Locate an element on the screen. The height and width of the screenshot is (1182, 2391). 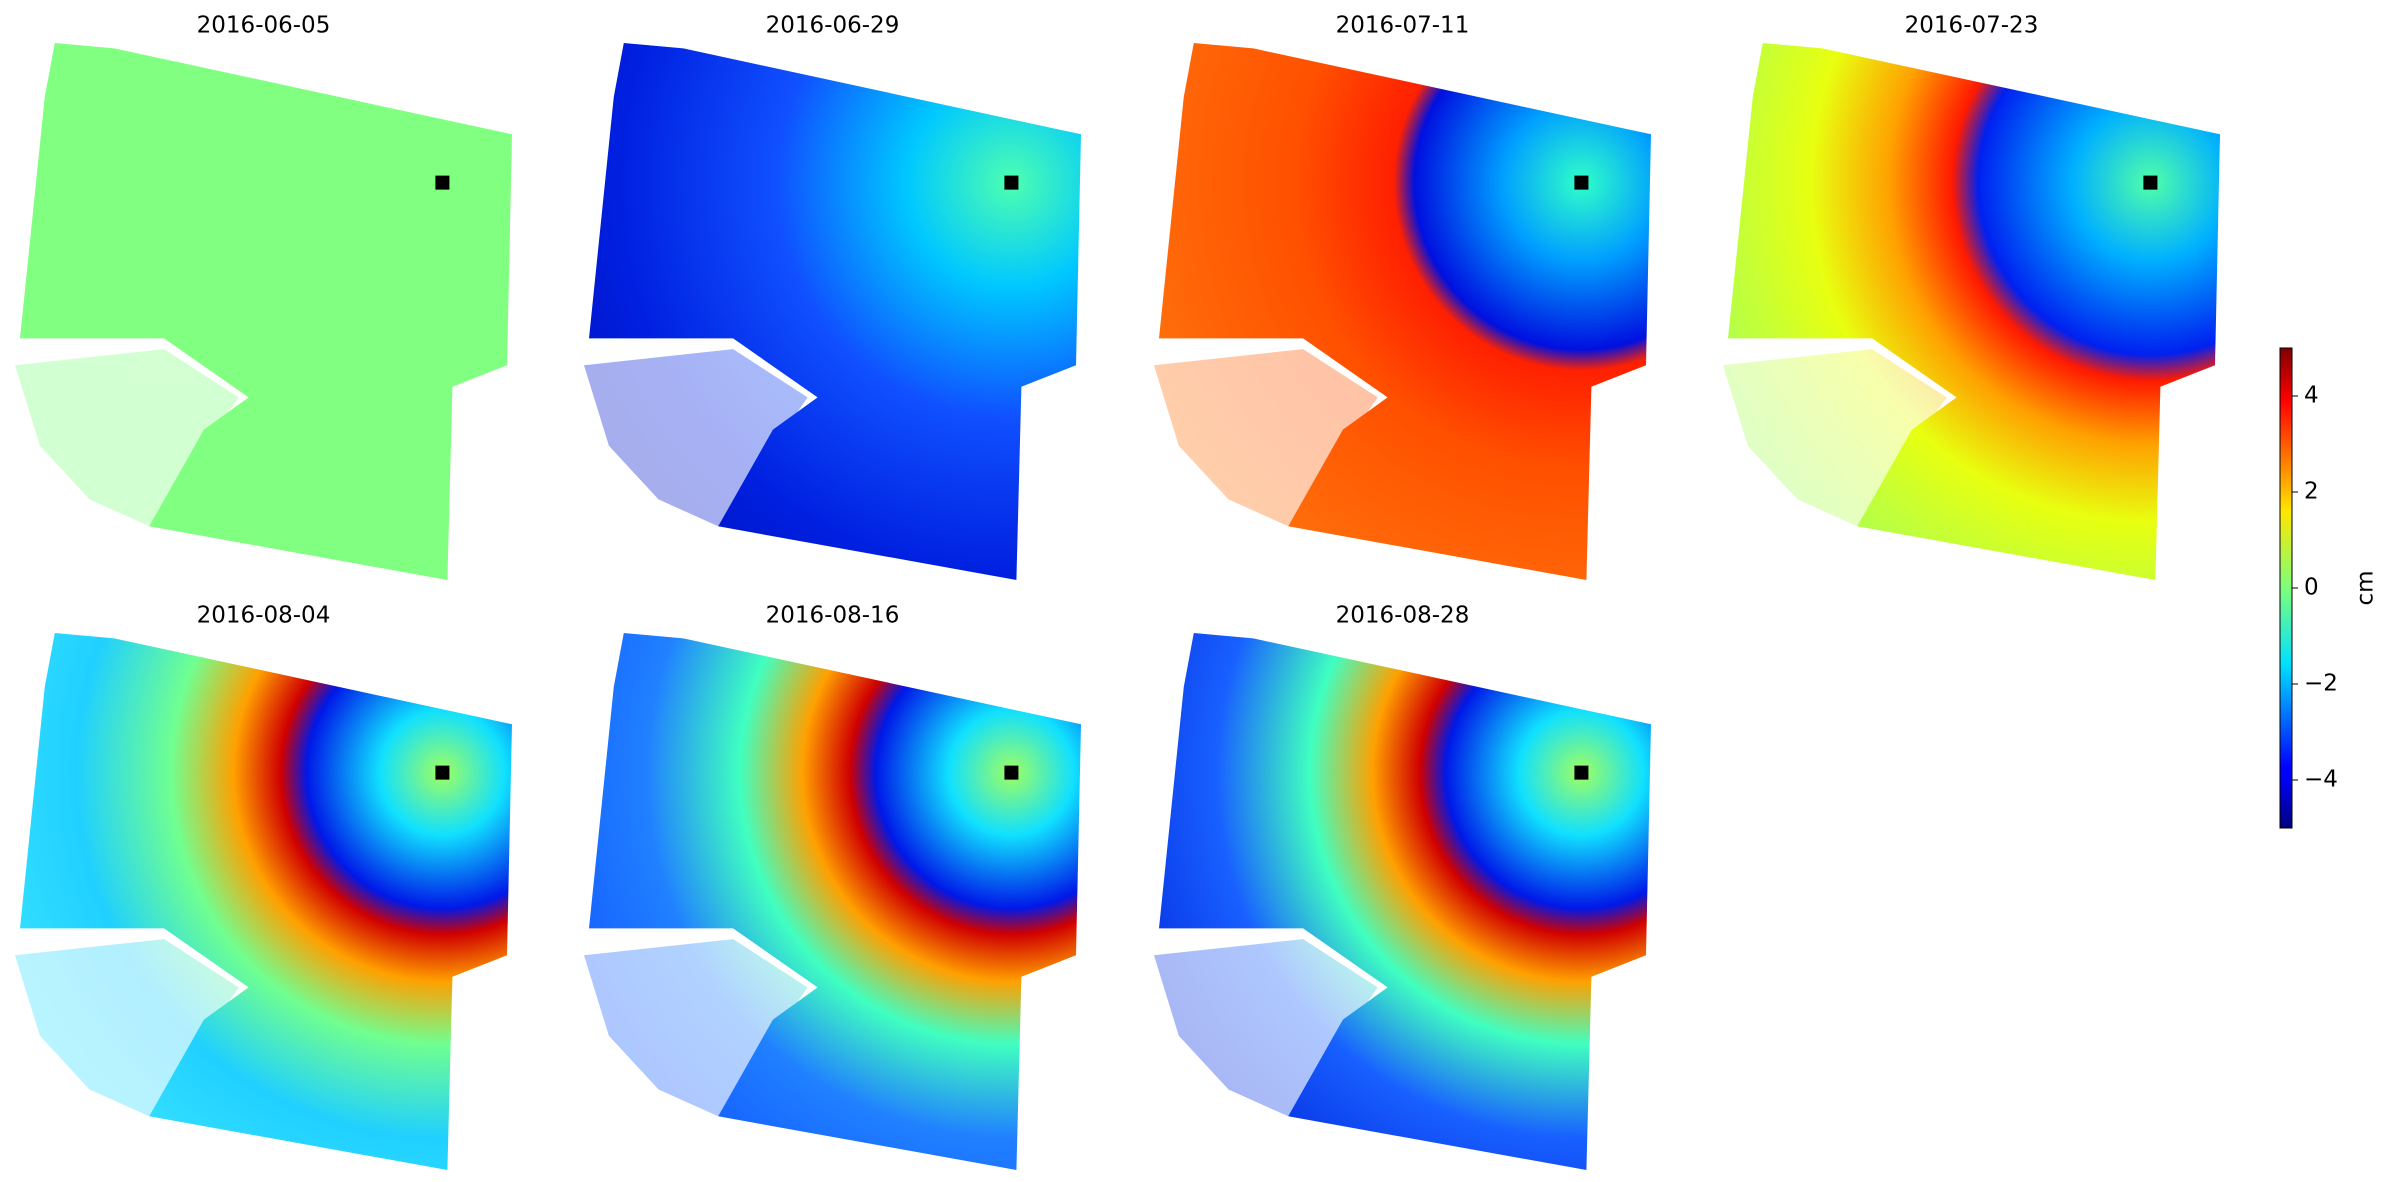
panel-title: 2016-07-11 is located at coordinates (1403, 26).